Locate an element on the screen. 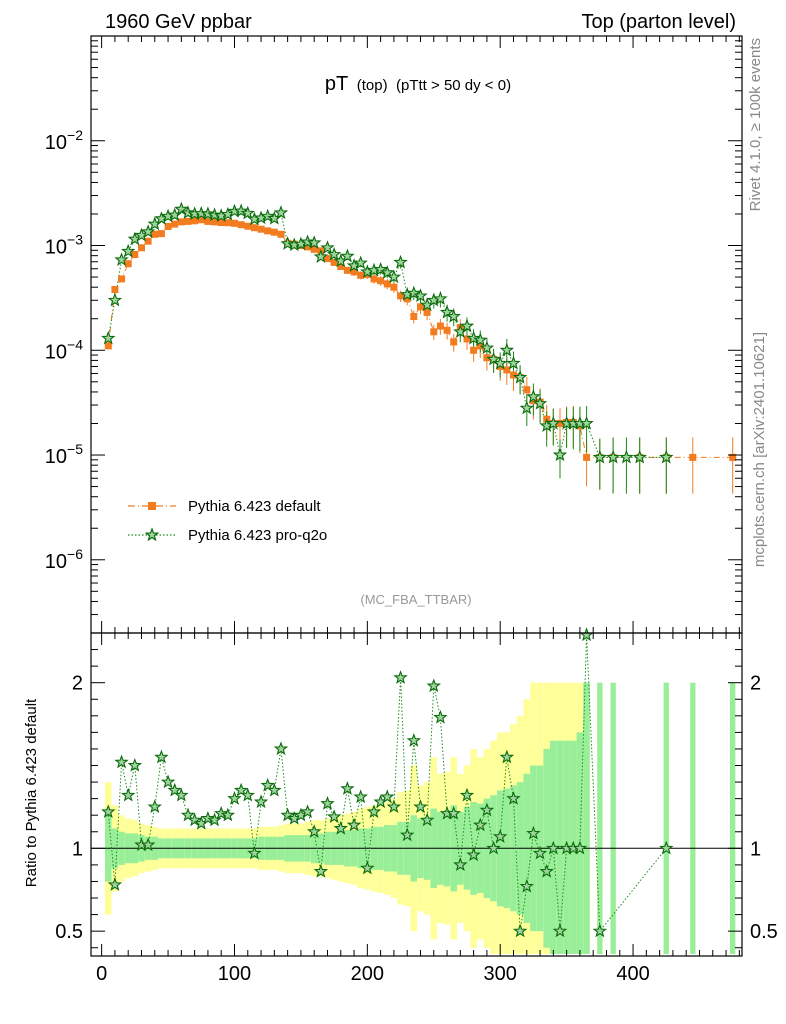 Image resolution: width=786 pixels, height=1024 pixels. analysis-label: (MC_FBA_TTBAR) is located at coordinates (415, 599).